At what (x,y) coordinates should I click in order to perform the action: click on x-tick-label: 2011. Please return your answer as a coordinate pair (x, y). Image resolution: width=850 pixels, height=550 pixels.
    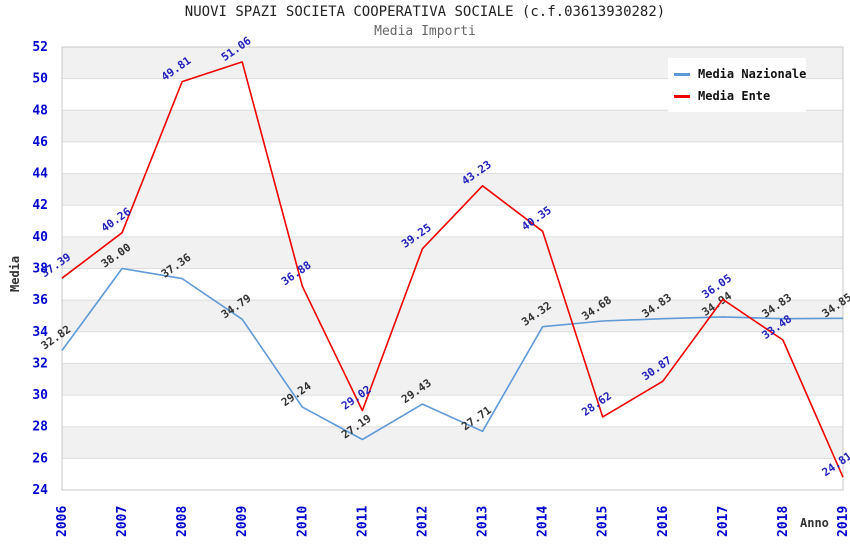
    Looking at the image, I should click on (362, 521).